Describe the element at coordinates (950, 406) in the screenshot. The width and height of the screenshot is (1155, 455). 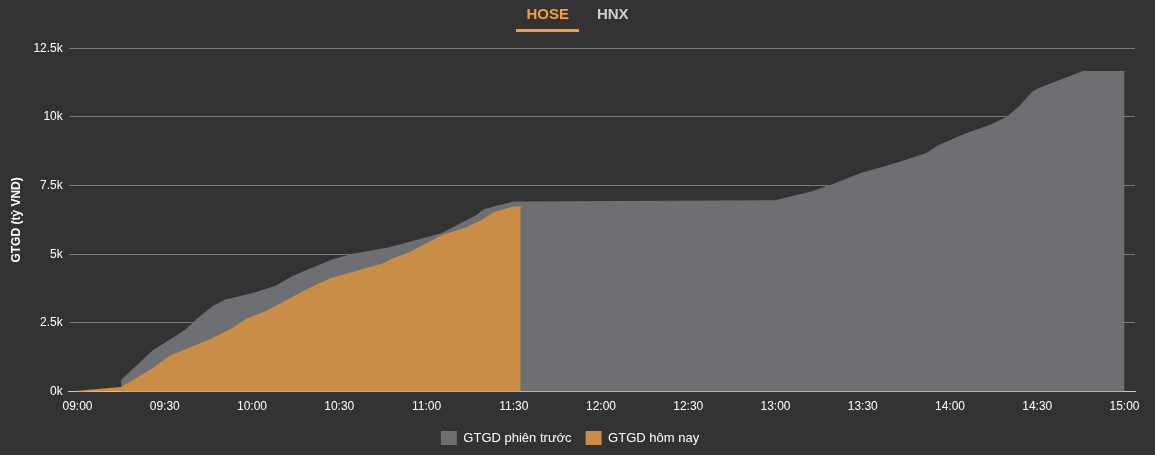
I see `x-tick-label: 14:00` at that location.